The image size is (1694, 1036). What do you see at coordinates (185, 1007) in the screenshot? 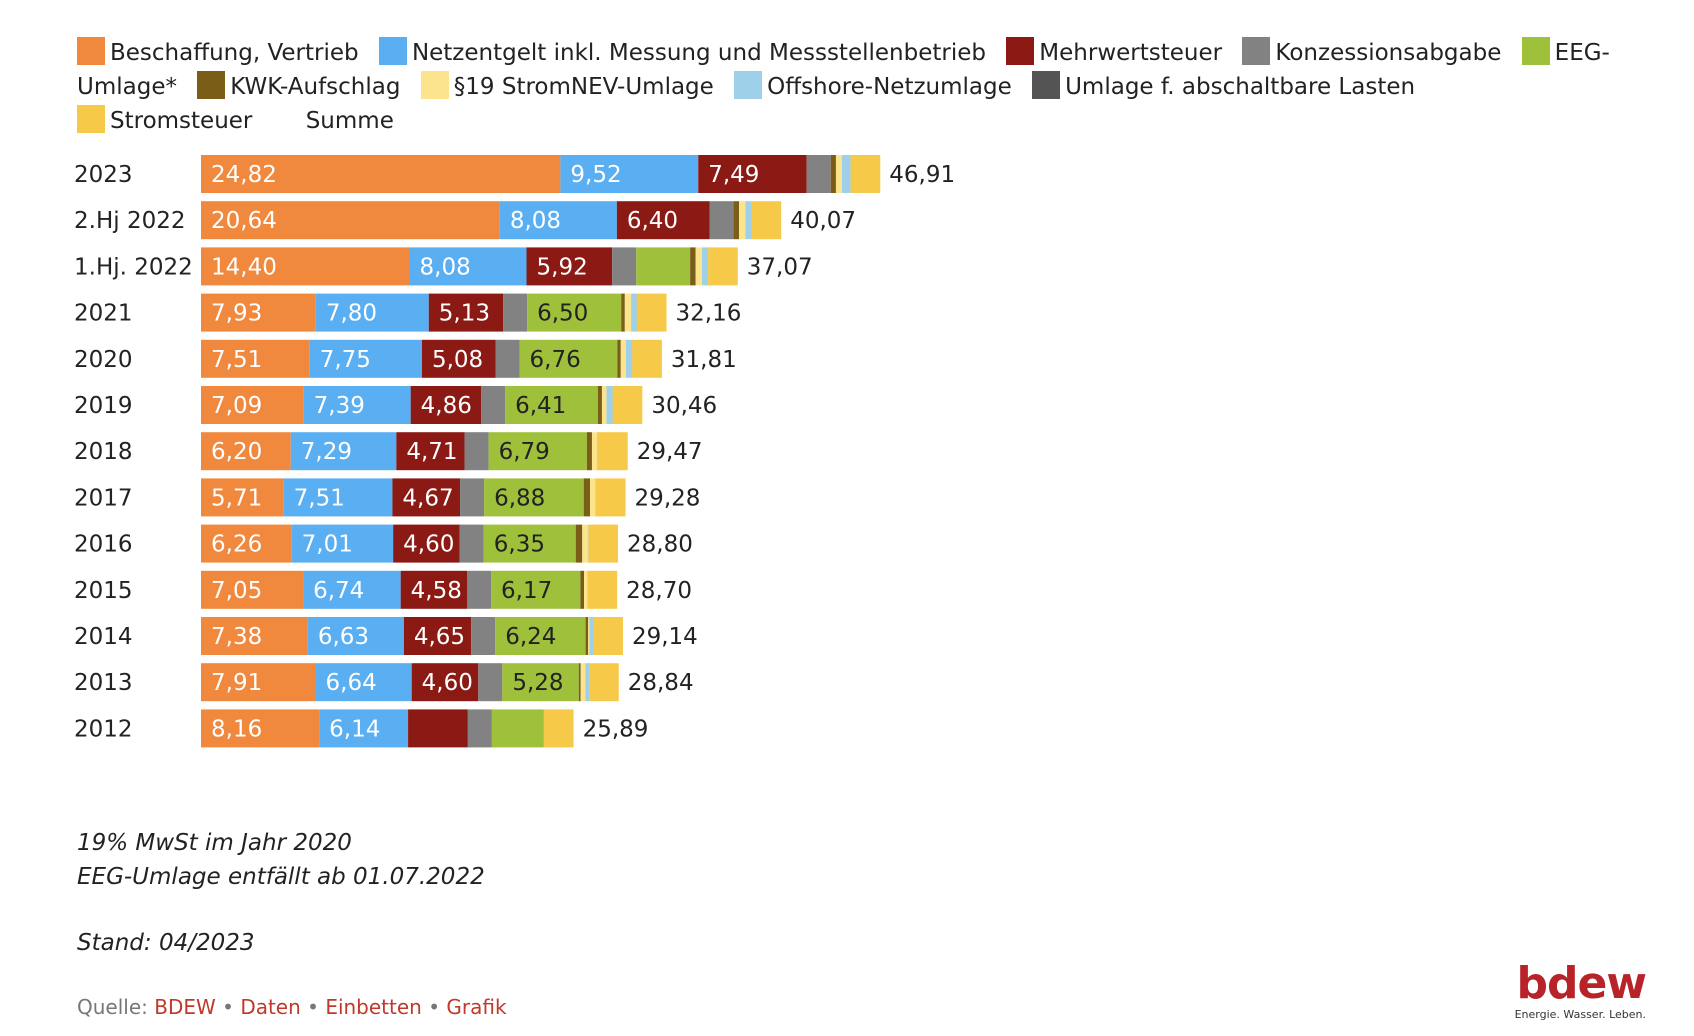
I see `source-link-bdew: BDEW` at bounding box center [185, 1007].